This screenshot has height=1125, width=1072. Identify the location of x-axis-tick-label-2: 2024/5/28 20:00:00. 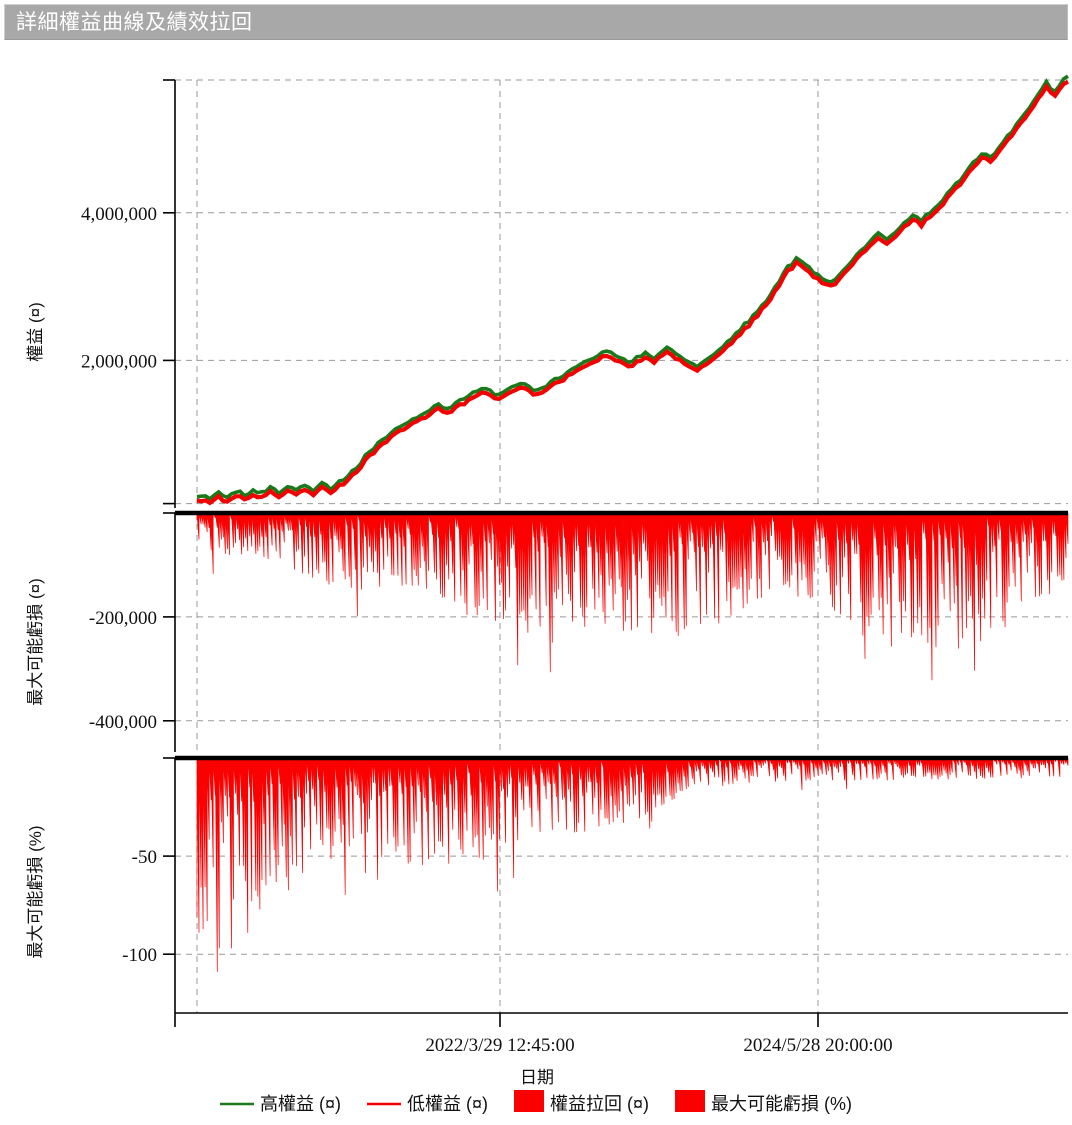
(817, 1045).